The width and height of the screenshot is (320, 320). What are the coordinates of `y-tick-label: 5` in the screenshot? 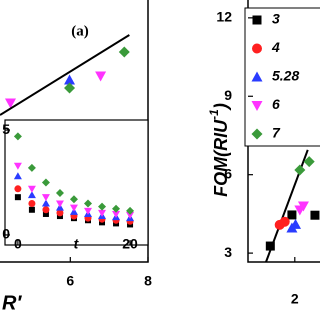 It's located at (6, 129).